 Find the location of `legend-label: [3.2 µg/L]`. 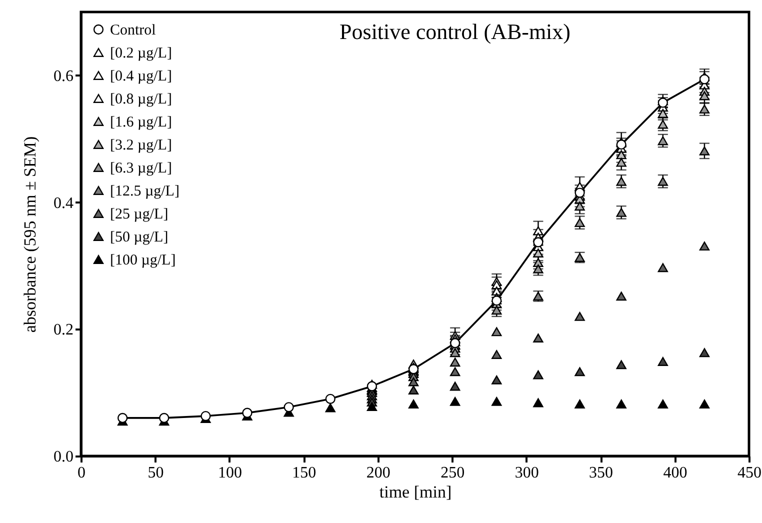

legend-label: [3.2 µg/L] is located at coordinates (141, 146).